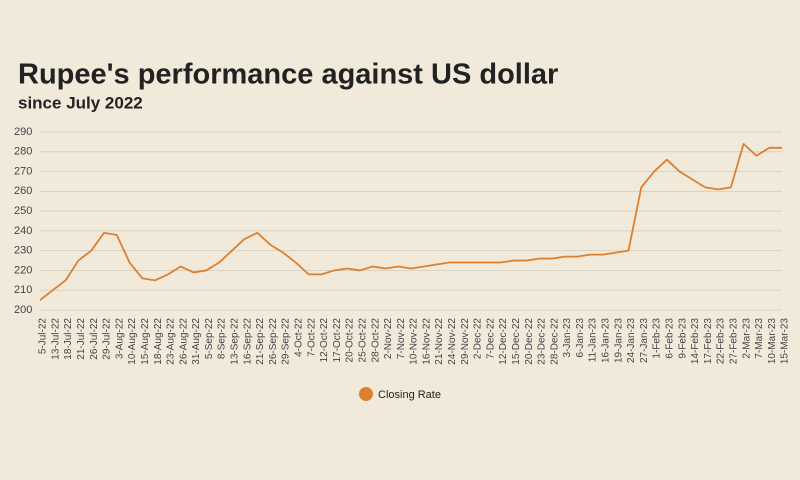  I want to click on x-tick-label: 28-Oct-22, so click(375, 340).